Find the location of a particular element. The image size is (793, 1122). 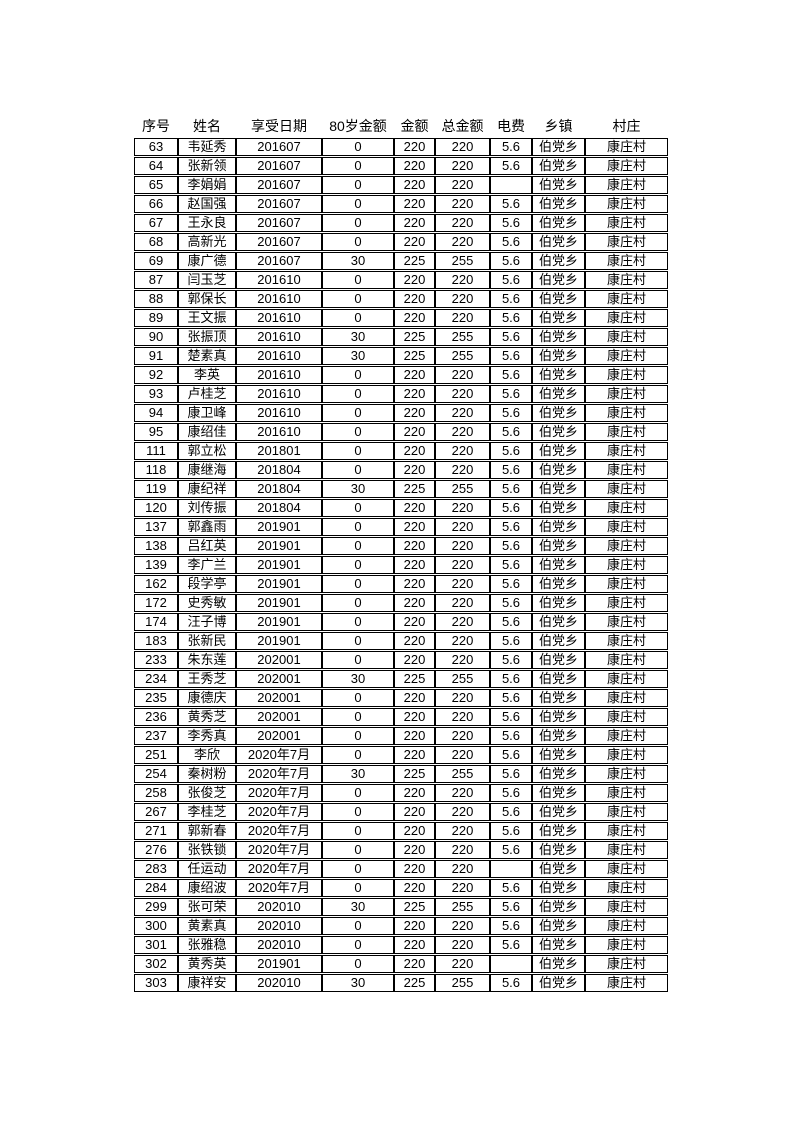

cell-name: 李英 is located at coordinates (207, 375).